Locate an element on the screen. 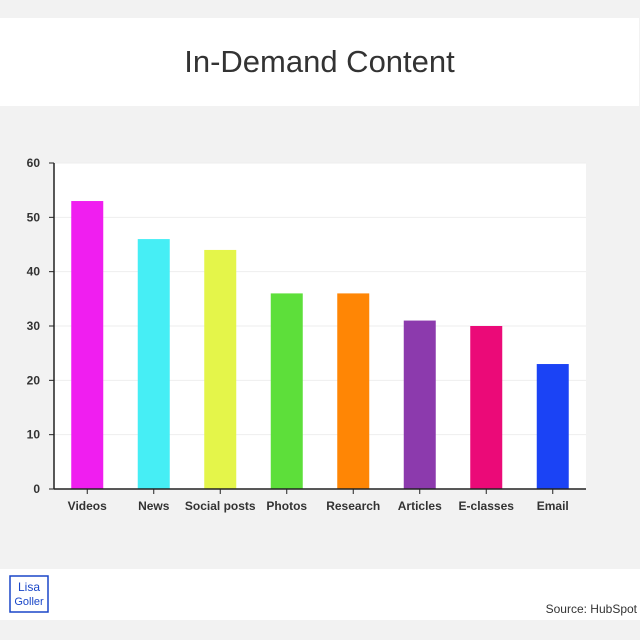 The width and height of the screenshot is (640, 640). y-tick-label: 30 is located at coordinates (34, 326).